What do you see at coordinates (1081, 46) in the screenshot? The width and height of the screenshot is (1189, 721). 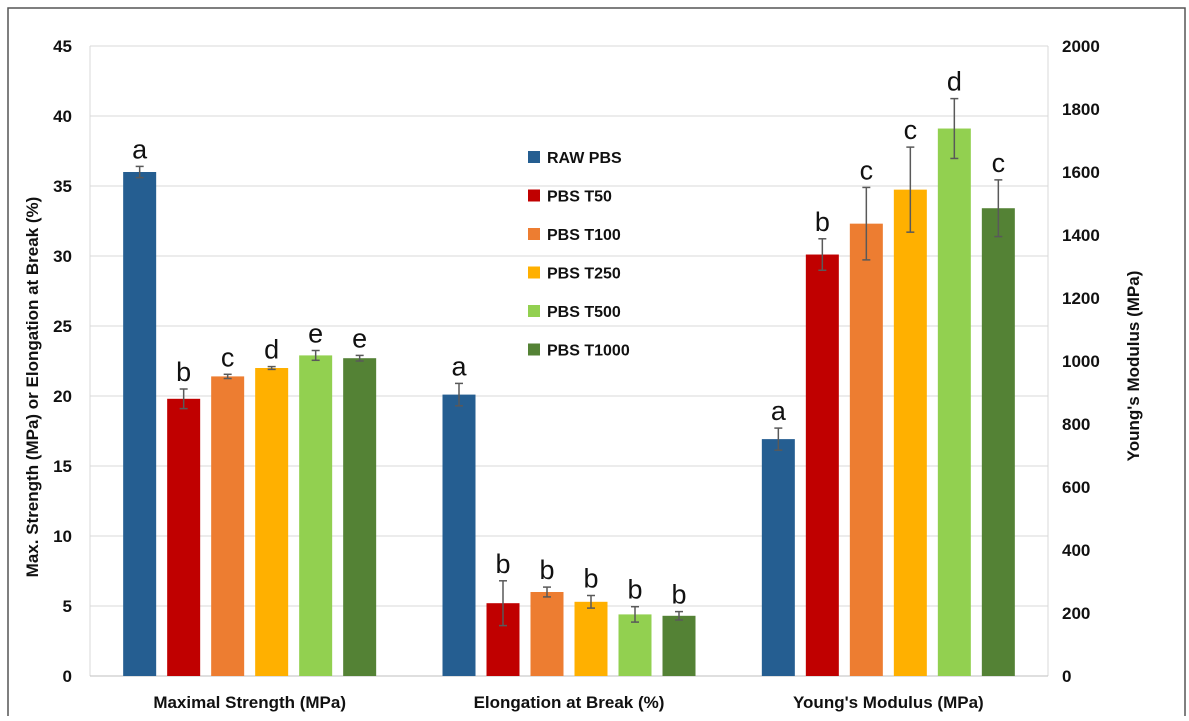 I see `right-tick-label: 2000` at bounding box center [1081, 46].